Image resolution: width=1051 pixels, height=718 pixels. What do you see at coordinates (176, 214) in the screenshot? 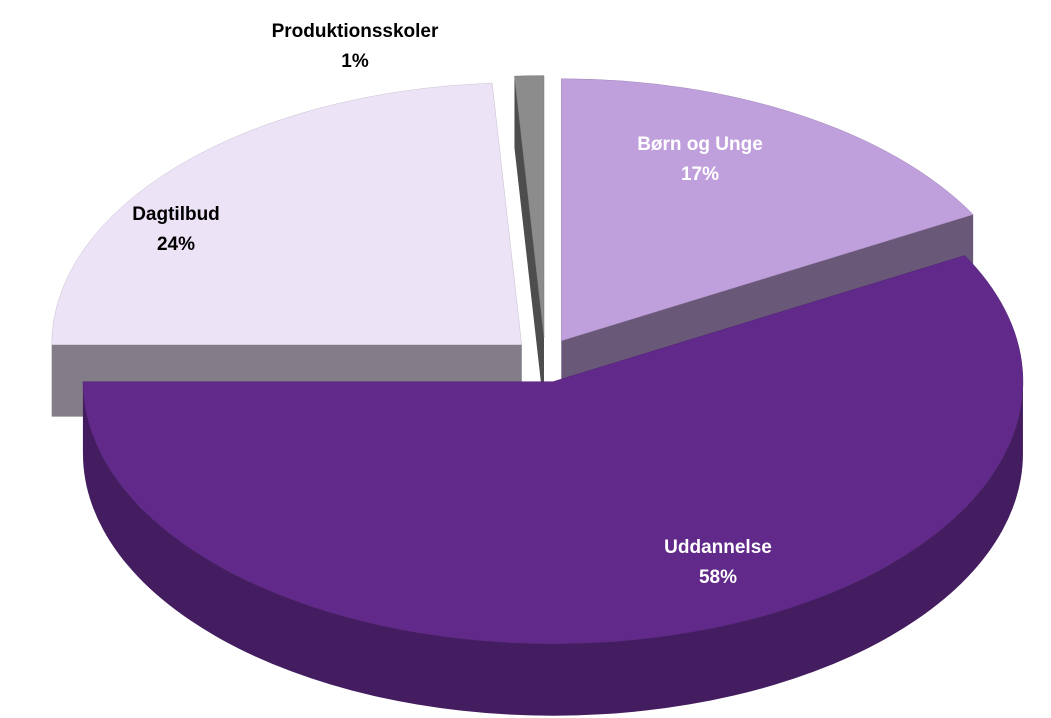
I see `slice-label: Dagtilbud` at bounding box center [176, 214].